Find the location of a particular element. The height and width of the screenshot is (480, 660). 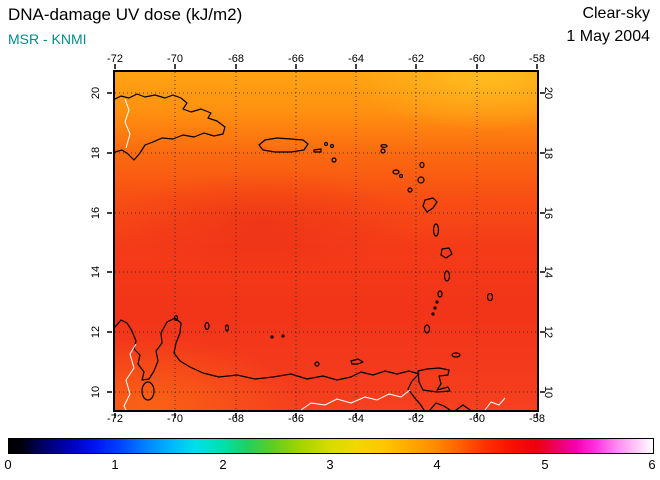

y-tick-label: 20 is located at coordinates (96, 93).